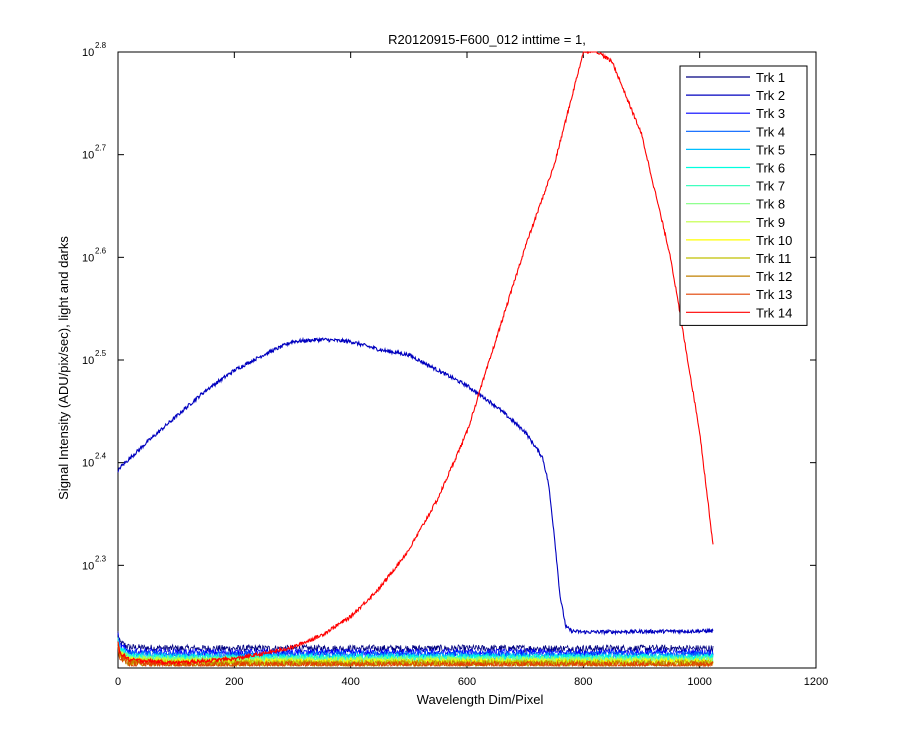 The image size is (900, 750). What do you see at coordinates (101, 353) in the screenshot?
I see `y-tick-label-exponent: 2.5` at bounding box center [101, 353].